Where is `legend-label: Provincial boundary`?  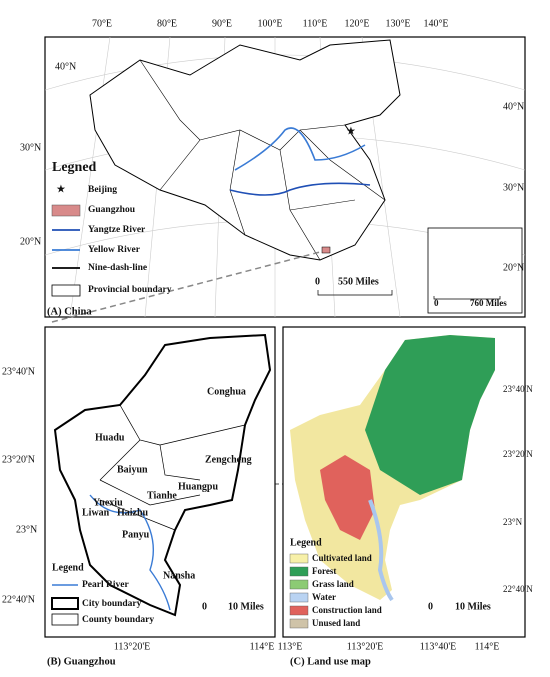 legend-label: Provincial boundary is located at coordinates (130, 290).